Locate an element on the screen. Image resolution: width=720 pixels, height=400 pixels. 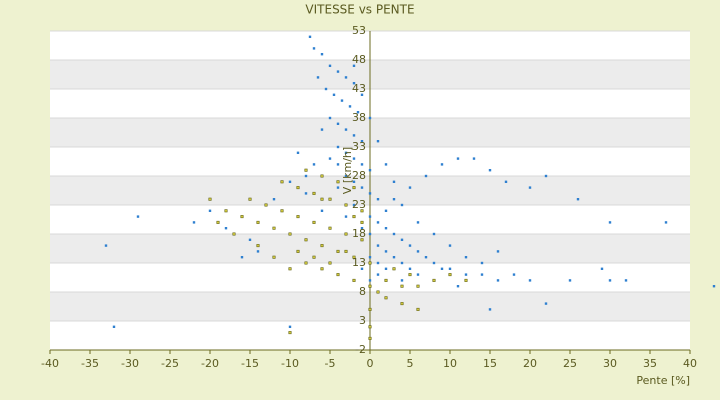
x-tick-label: -40 is located at coordinates (50, 363).